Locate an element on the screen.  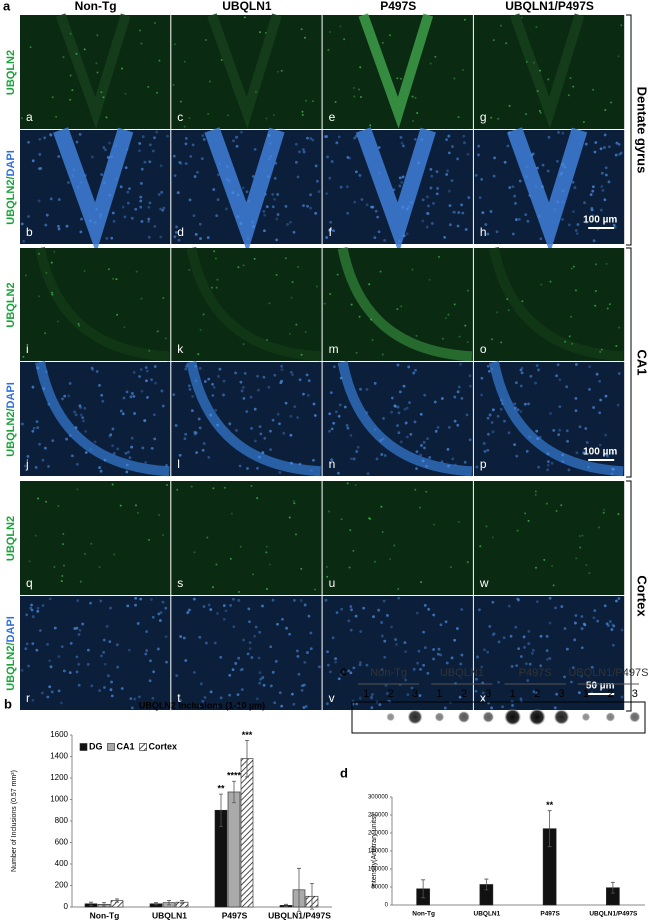
region-label: Dentate gyrus is located at coordinates (642, 130).